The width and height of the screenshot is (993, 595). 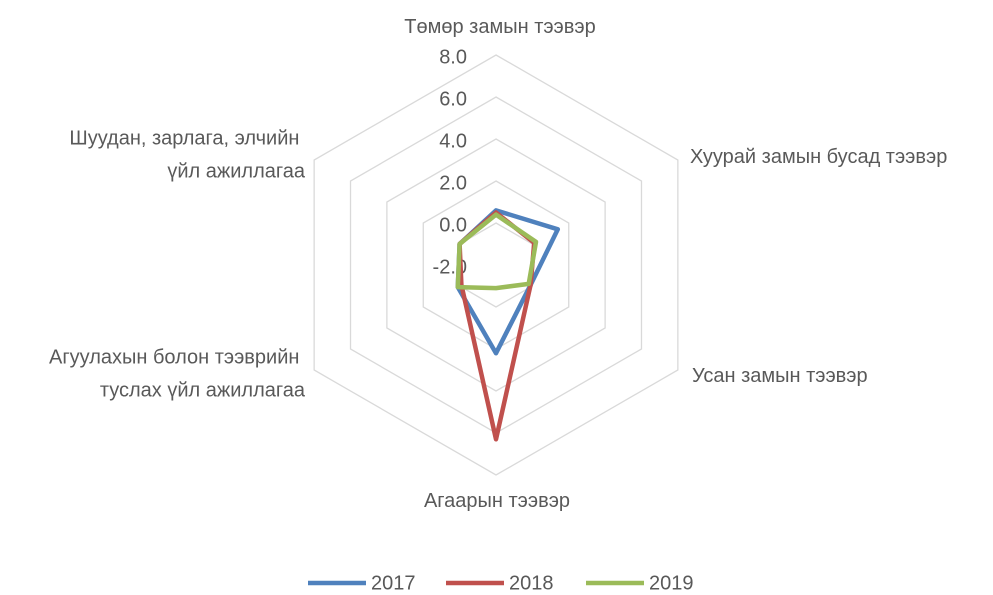 I want to click on category-label: Хуурай замын бусад тээвэр, so click(x=818, y=157).